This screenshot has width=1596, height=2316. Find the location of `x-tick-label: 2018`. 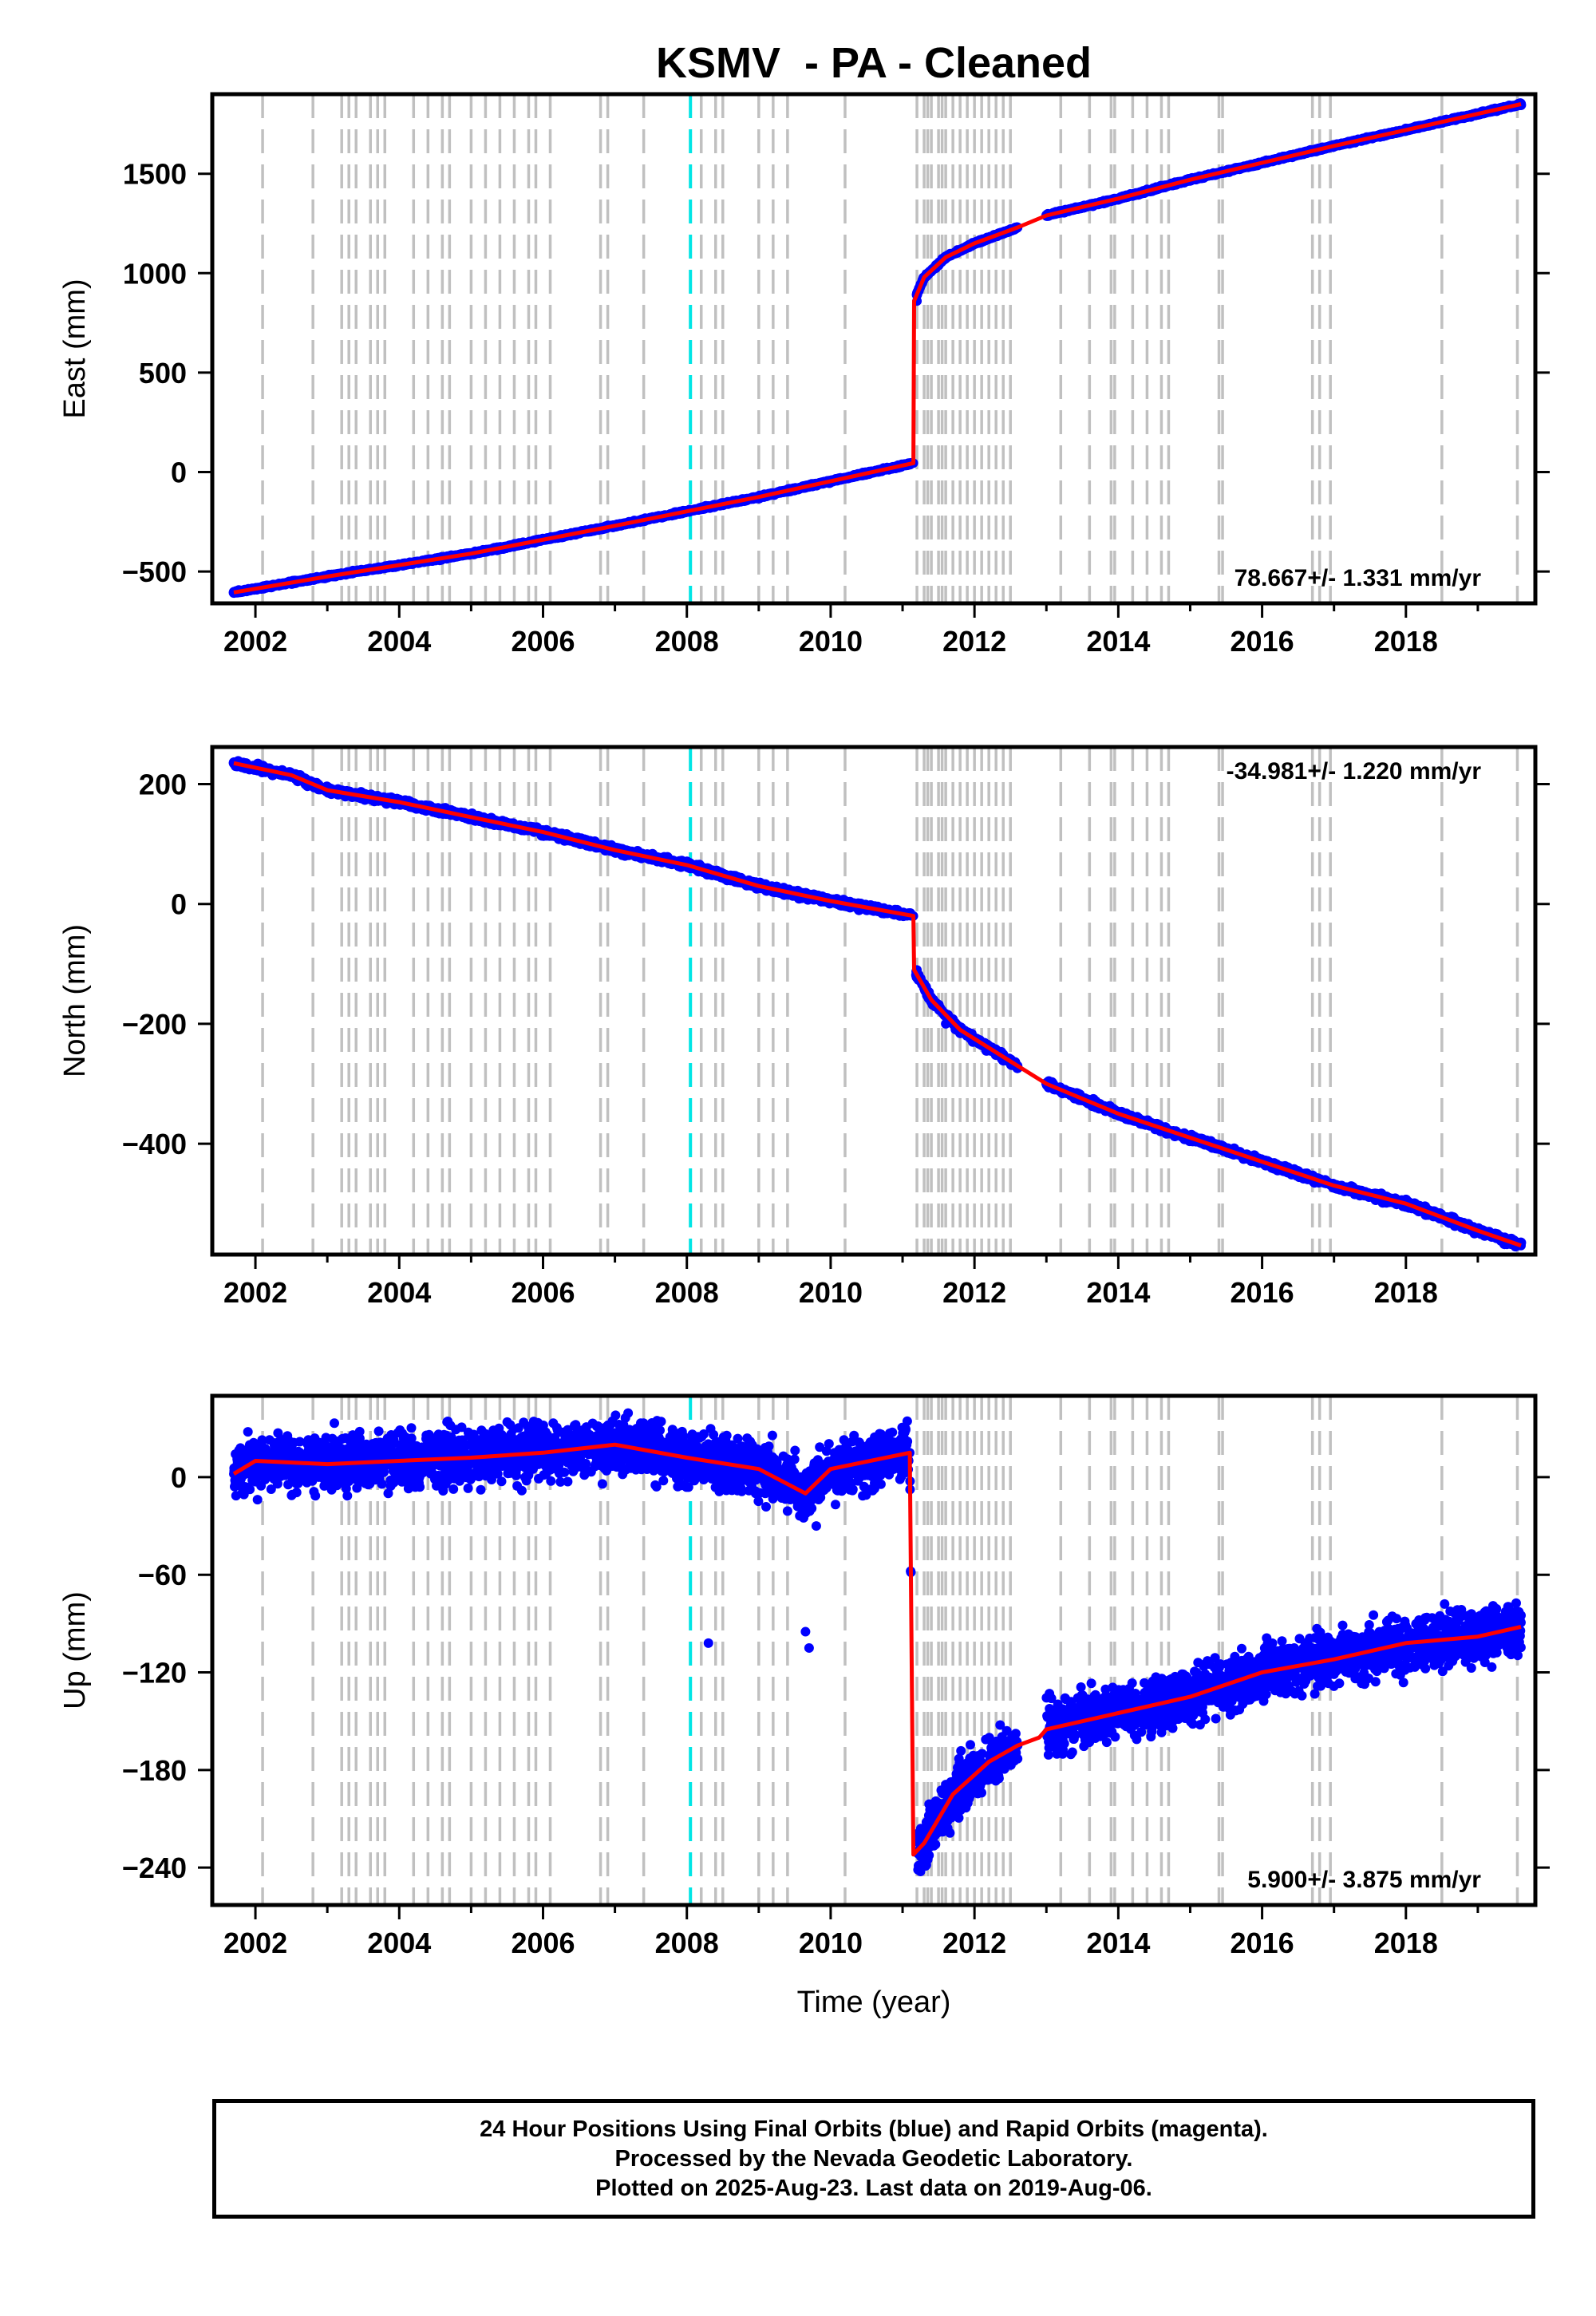

x-tick-label: 2018 is located at coordinates (1406, 641).